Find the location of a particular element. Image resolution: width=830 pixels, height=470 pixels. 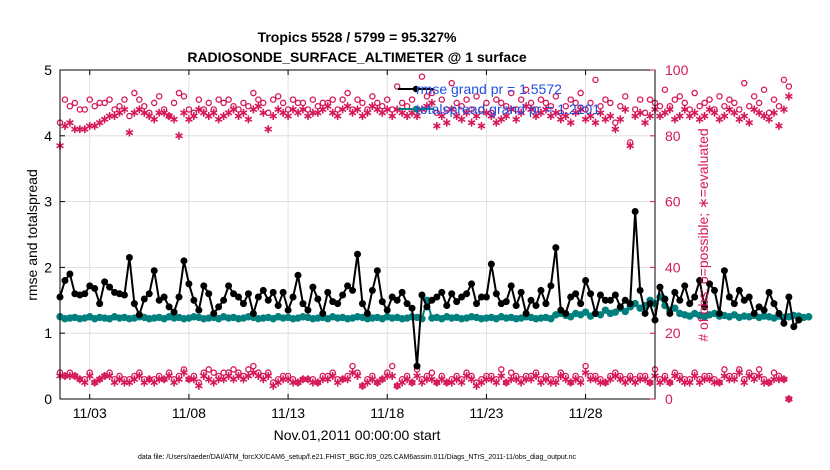

y-axis-label-right: # of obs: o=possible; ∗=evaluated is located at coordinates (703, 234).